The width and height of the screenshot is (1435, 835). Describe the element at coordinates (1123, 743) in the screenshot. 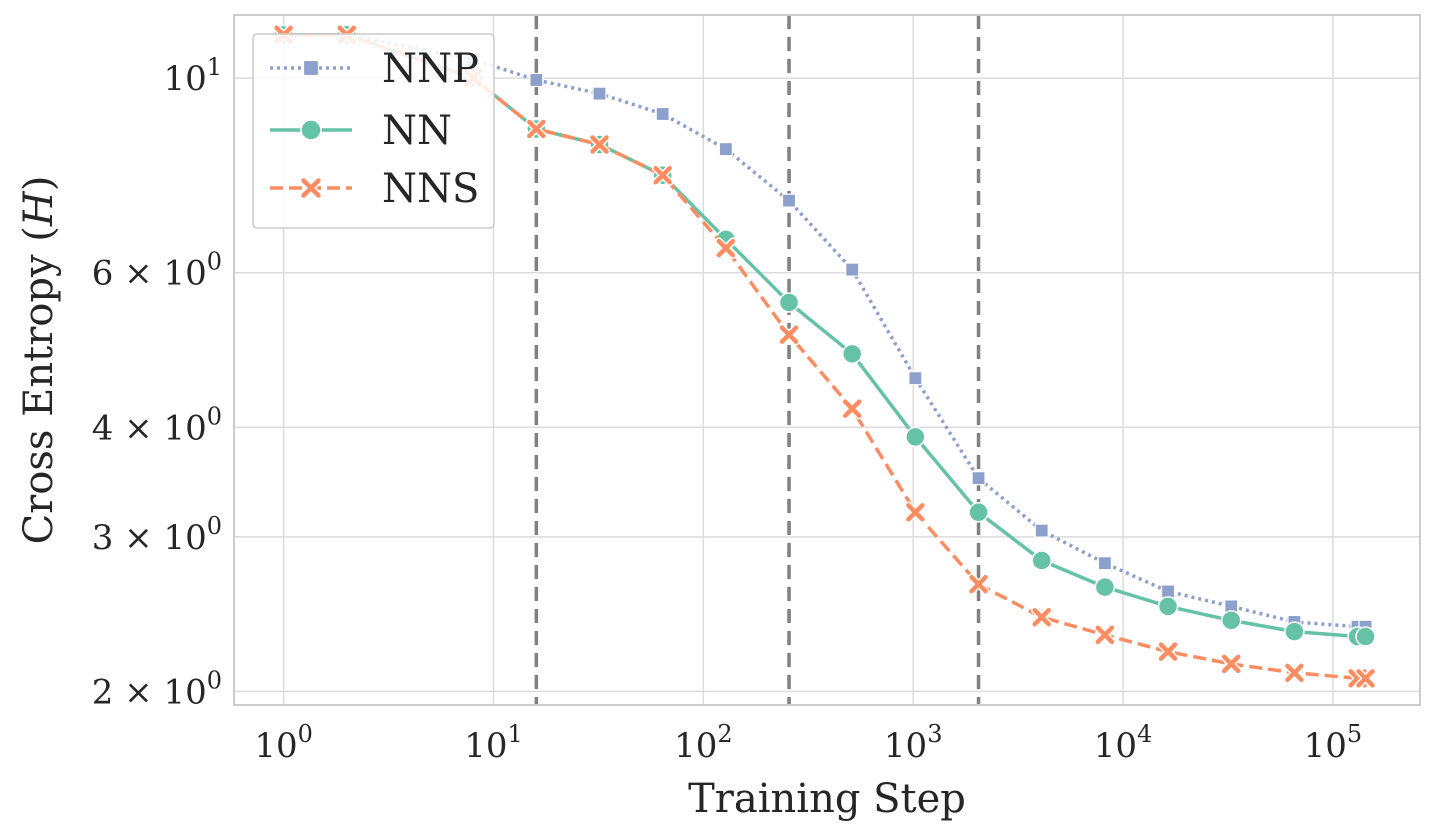

I see `x-tick-label: 10⁴` at that location.